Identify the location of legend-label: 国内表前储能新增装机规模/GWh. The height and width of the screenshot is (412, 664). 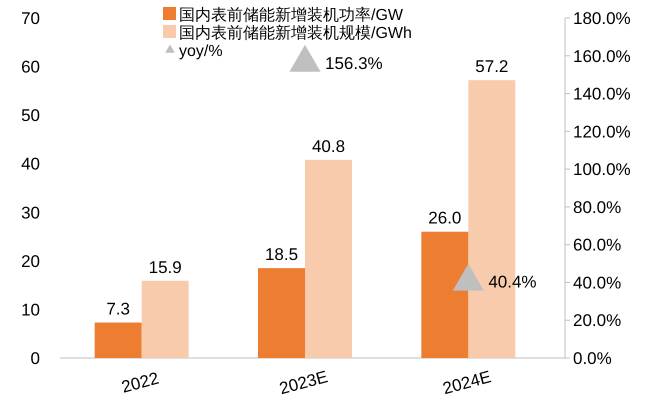
(295, 33).